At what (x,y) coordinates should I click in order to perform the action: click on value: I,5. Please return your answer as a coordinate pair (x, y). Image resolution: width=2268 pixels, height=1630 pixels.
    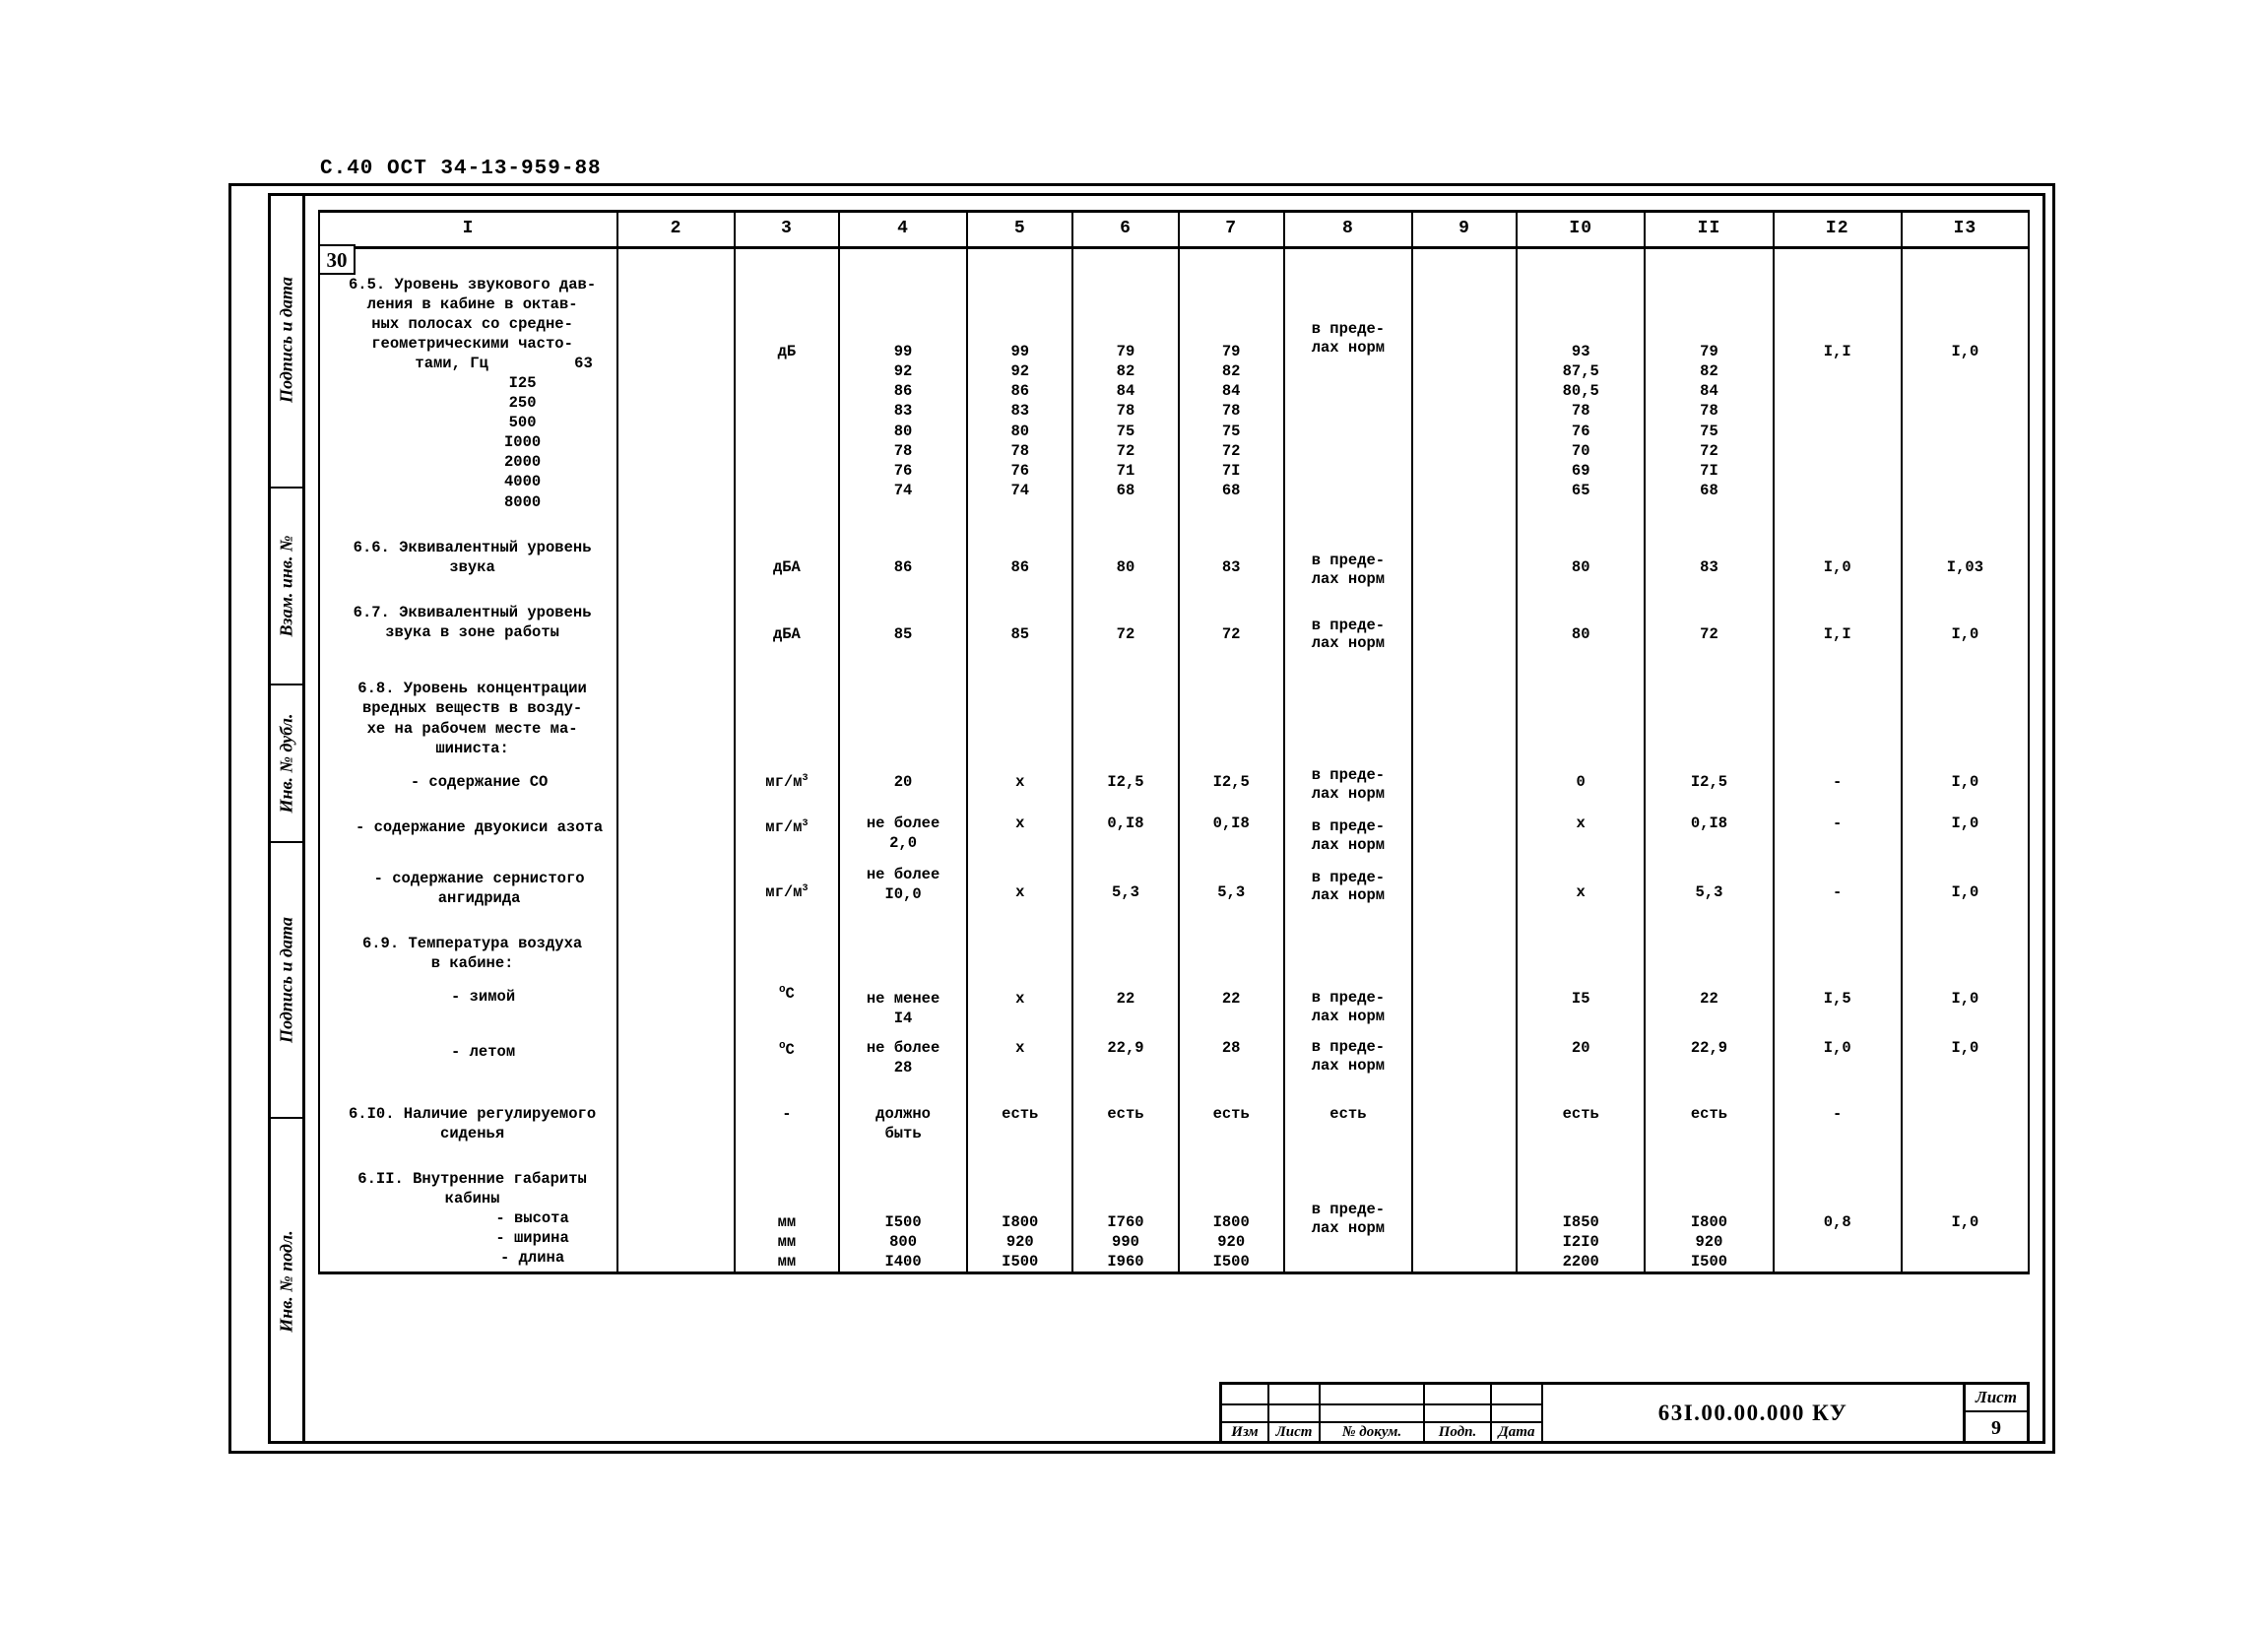
    Looking at the image, I should click on (1837, 999).